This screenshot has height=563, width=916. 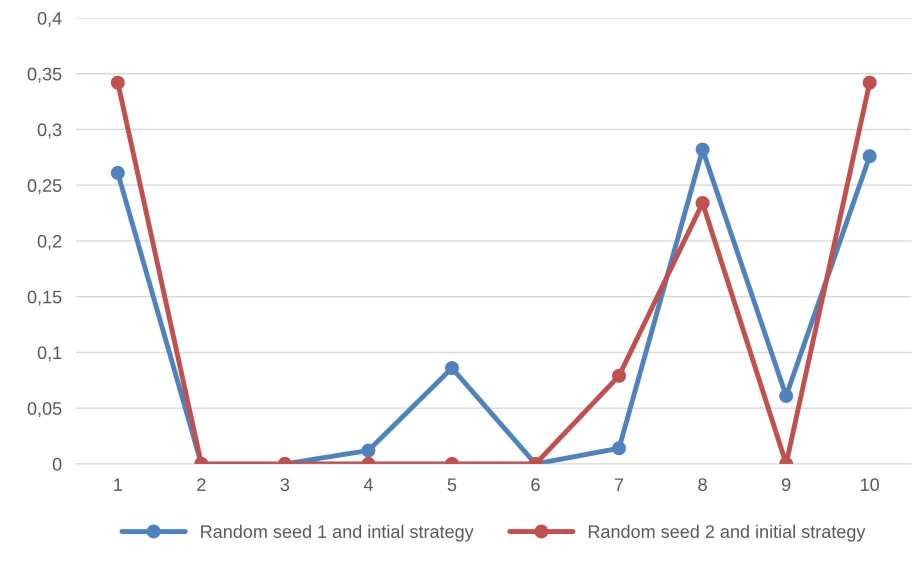 I want to click on y-tick-label: 0,1, so click(x=50, y=354).